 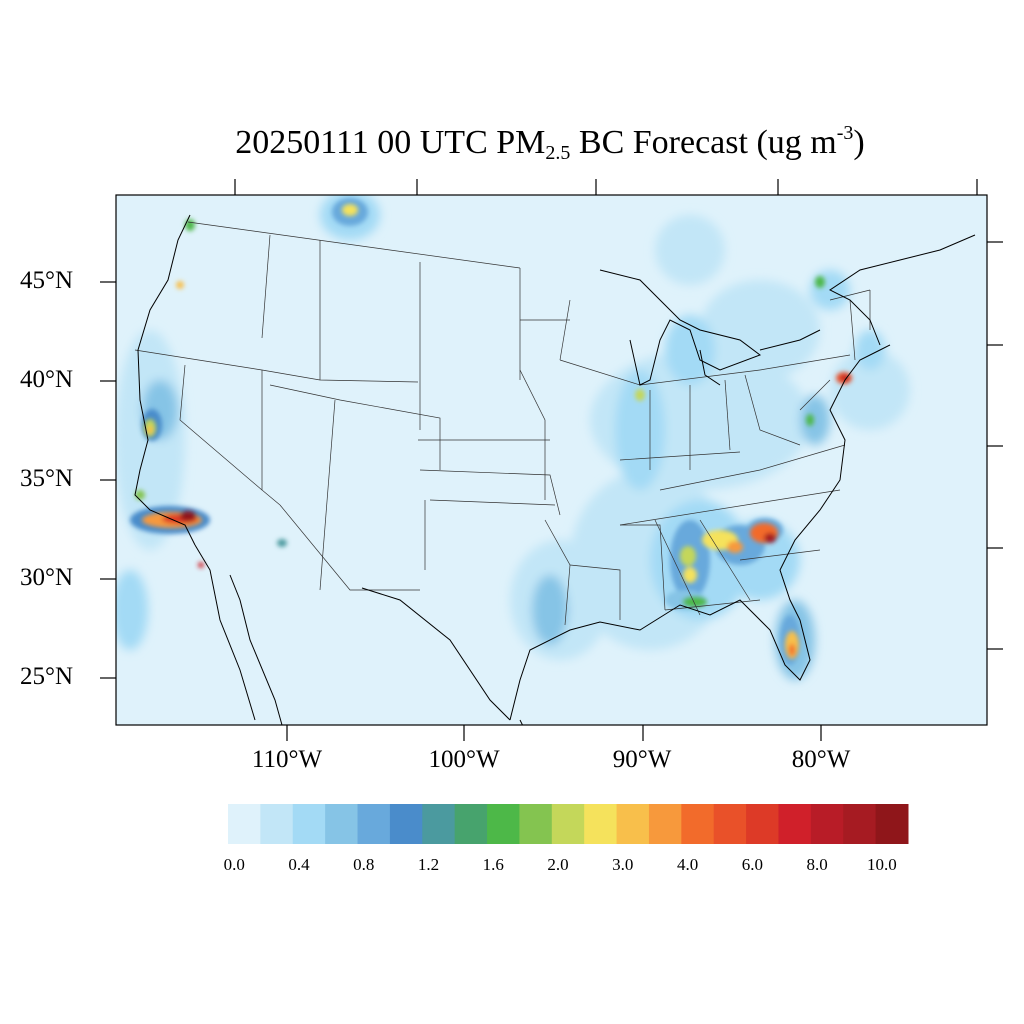 What do you see at coordinates (821, 759) in the screenshot?
I see `lon-label-80: 80°W` at bounding box center [821, 759].